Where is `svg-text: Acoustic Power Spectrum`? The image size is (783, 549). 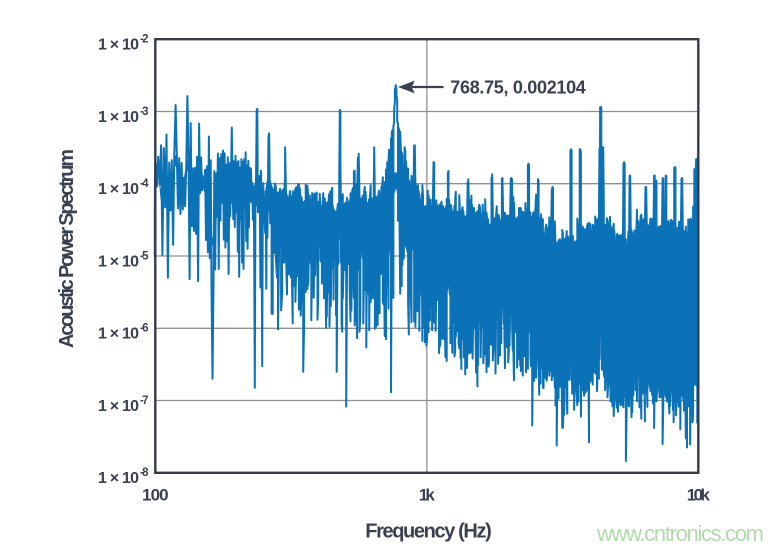 svg-text: Acoustic Power Spectrum is located at coordinates (67, 248).